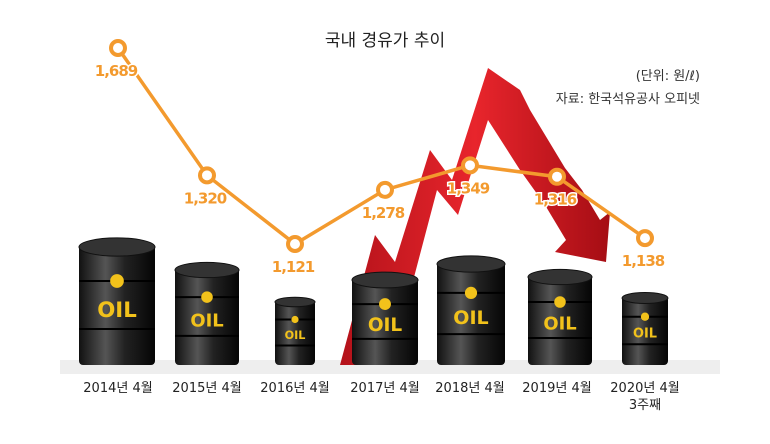  Describe the element at coordinates (668, 76) in the screenshot. I see `unit-note: (단위: 원/ℓ)` at that location.